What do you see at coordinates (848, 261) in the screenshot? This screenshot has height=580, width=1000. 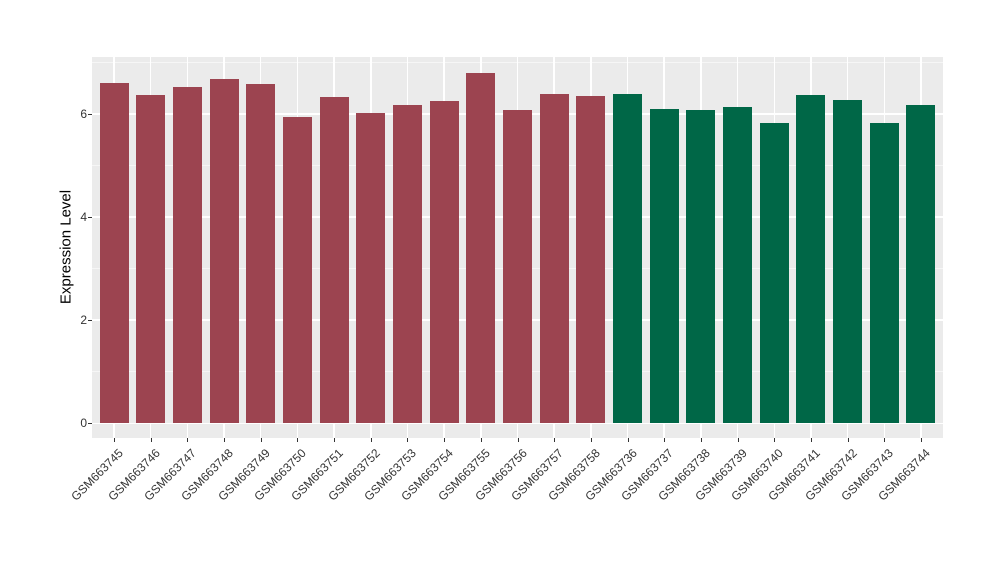 I see `bar-GSM663742` at bounding box center [848, 261].